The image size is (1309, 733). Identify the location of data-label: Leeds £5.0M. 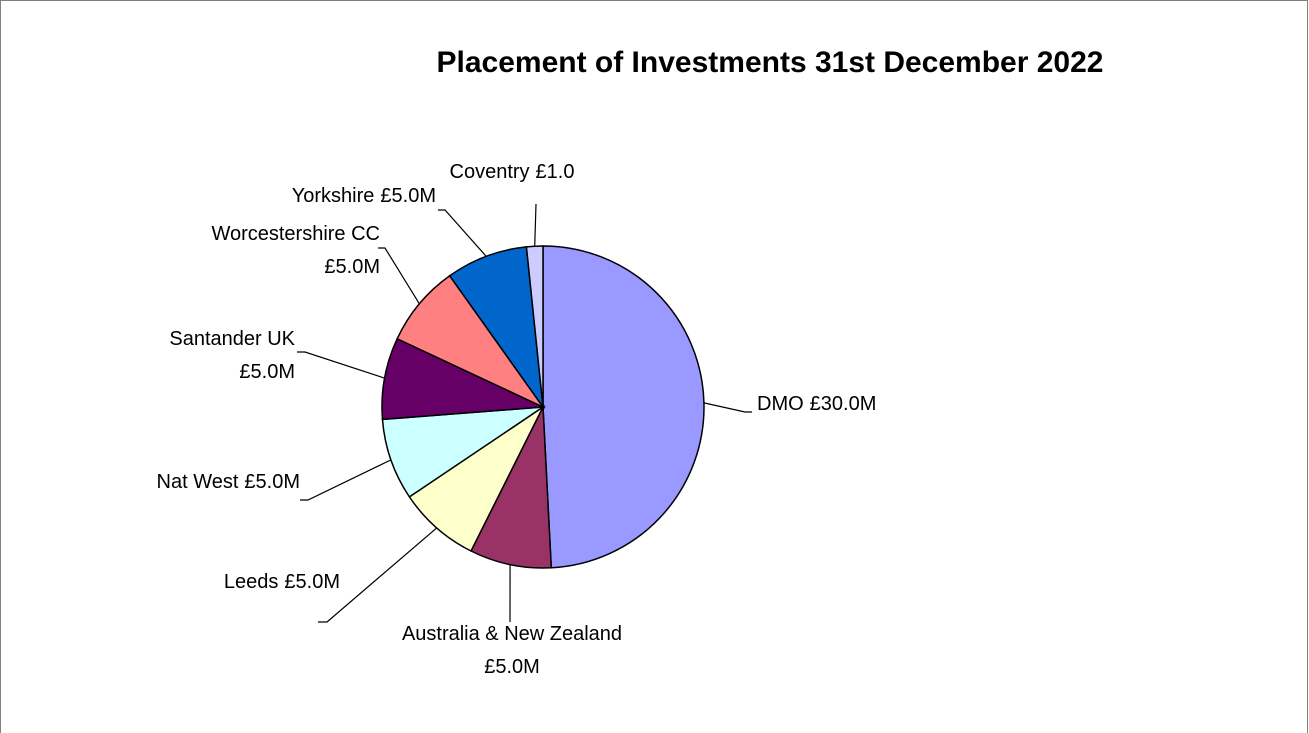
(282, 582).